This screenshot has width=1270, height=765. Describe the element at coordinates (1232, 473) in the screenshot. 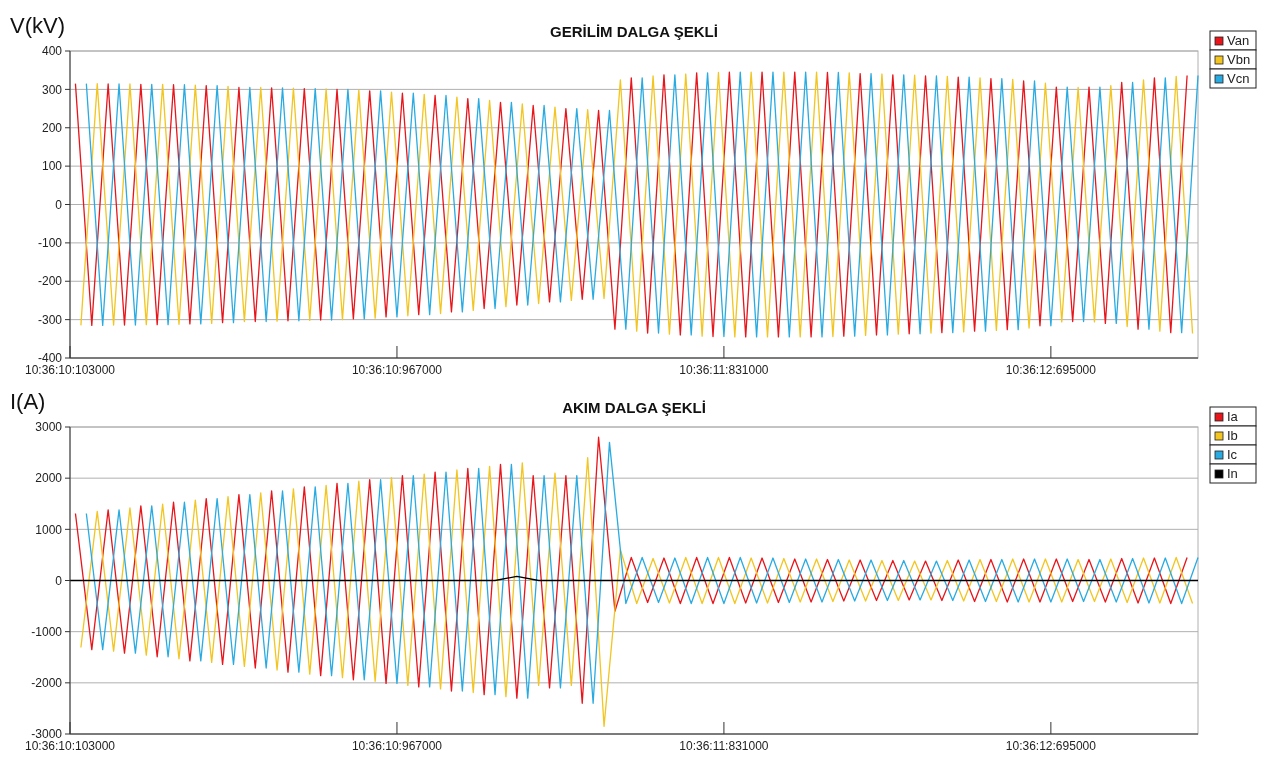

I see `legend-label: In` at that location.